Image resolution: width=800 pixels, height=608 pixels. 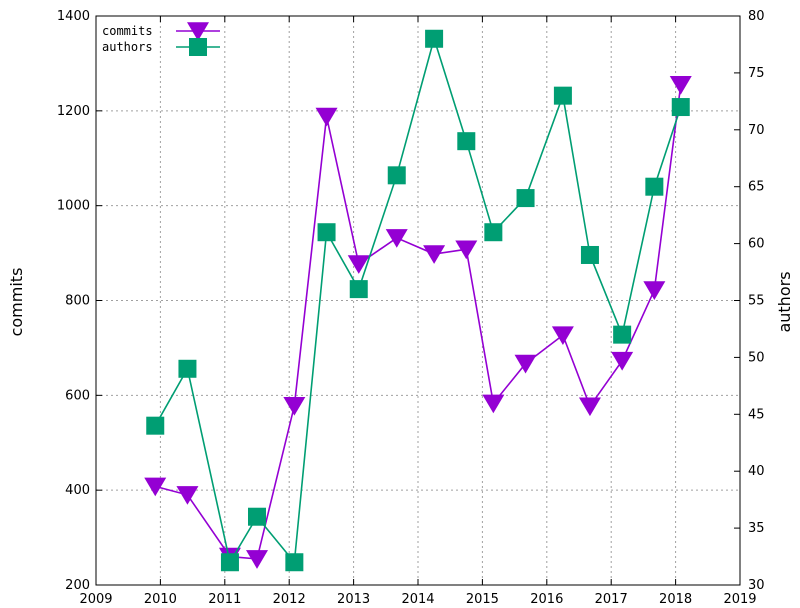 I want to click on legend-label: authors, so click(x=127, y=47).